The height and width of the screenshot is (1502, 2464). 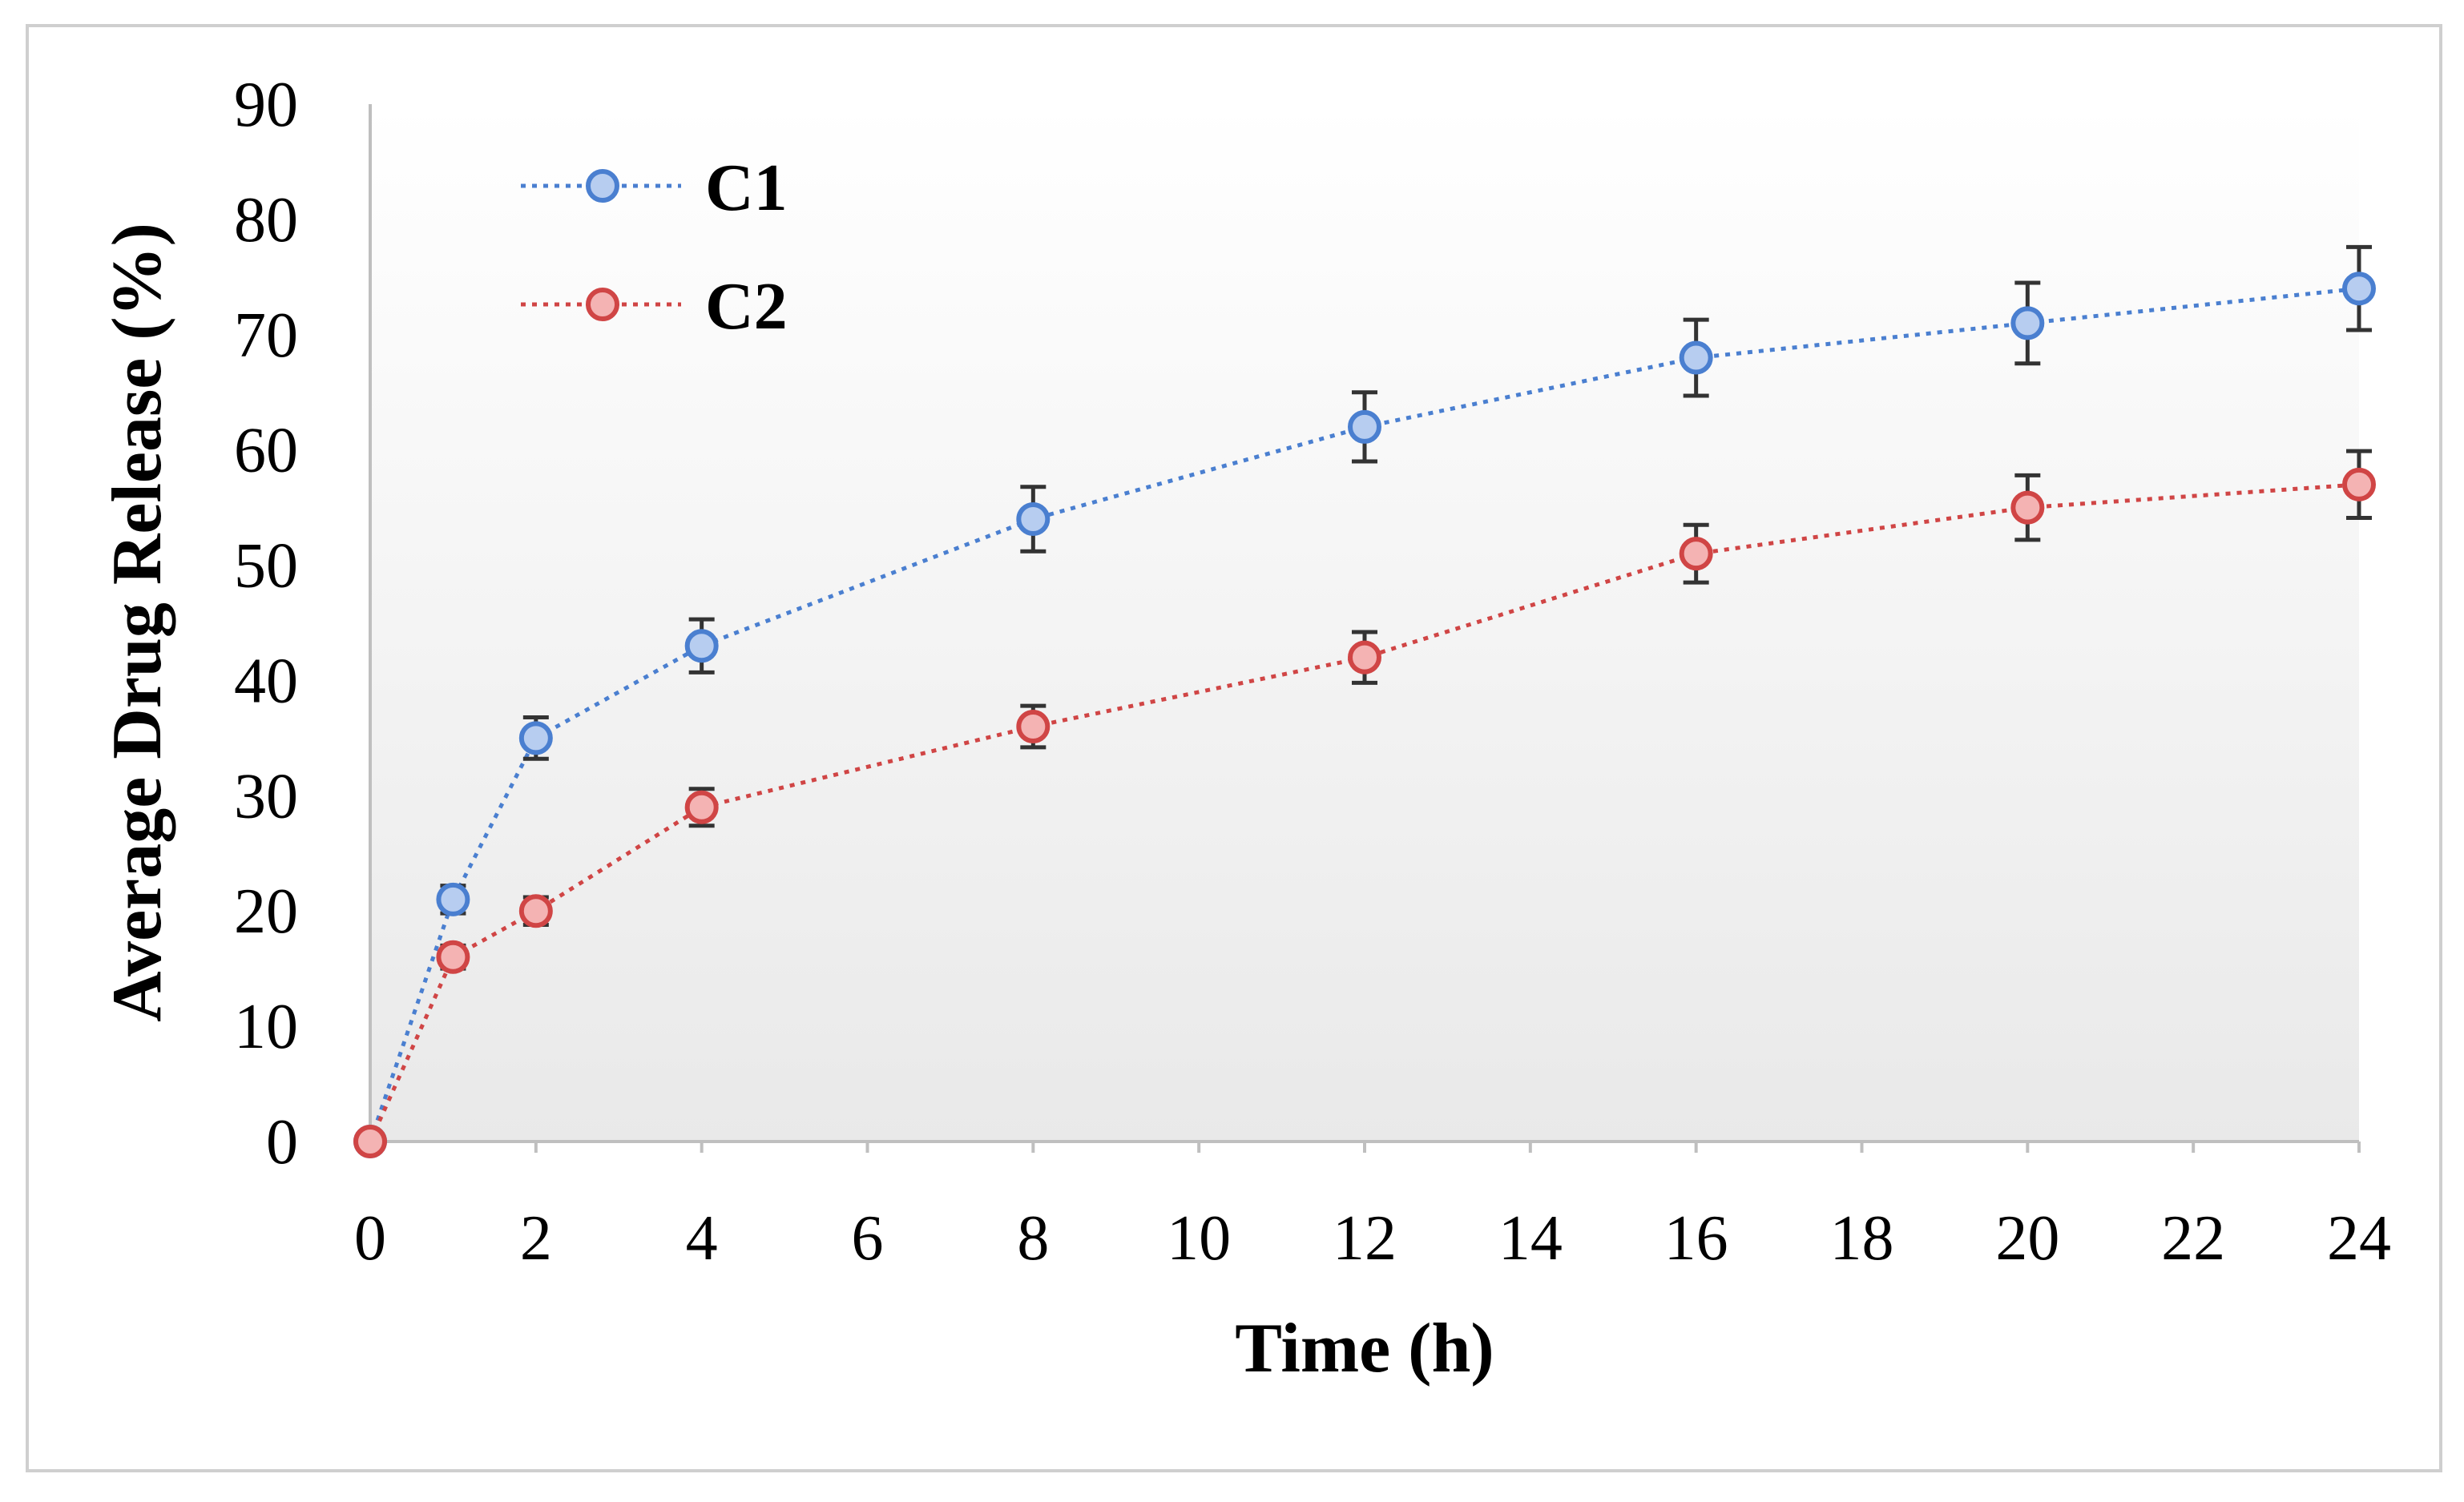 What do you see at coordinates (1862, 1239) in the screenshot?
I see `x-tick-label: 18` at bounding box center [1862, 1239].